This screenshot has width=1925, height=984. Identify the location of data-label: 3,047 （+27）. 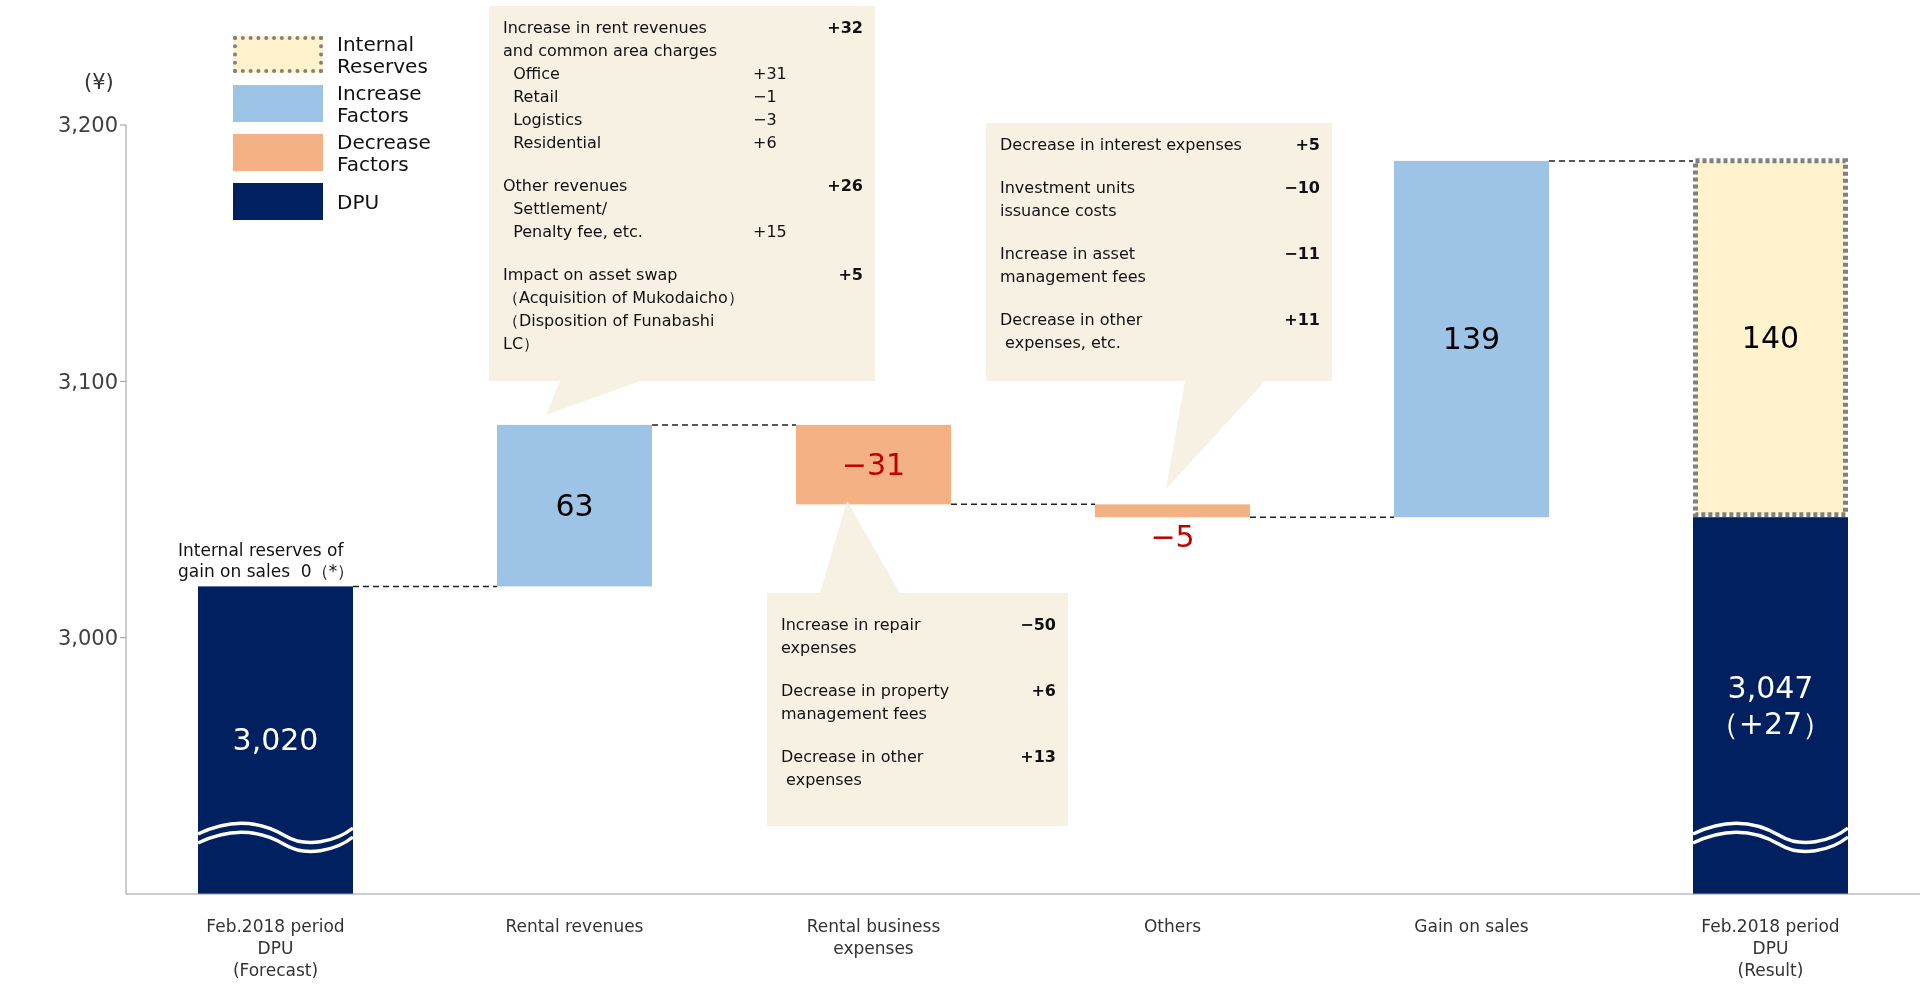
(1770, 705).